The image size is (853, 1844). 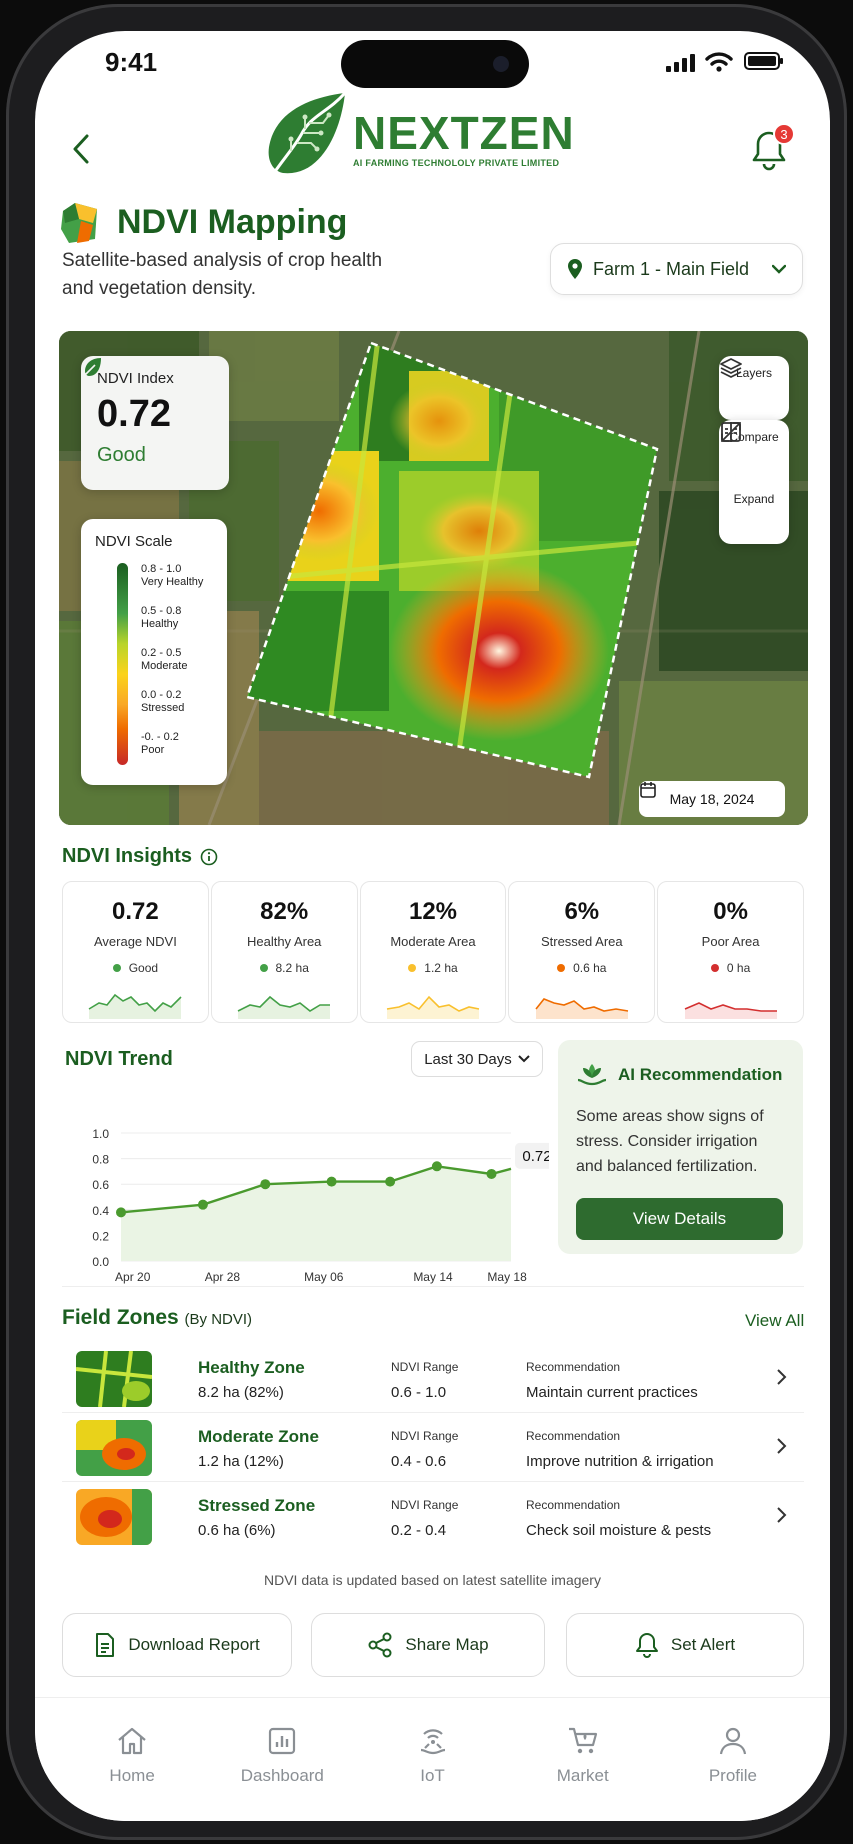 I want to click on y-tick-label: 0.4, so click(x=100, y=1211).